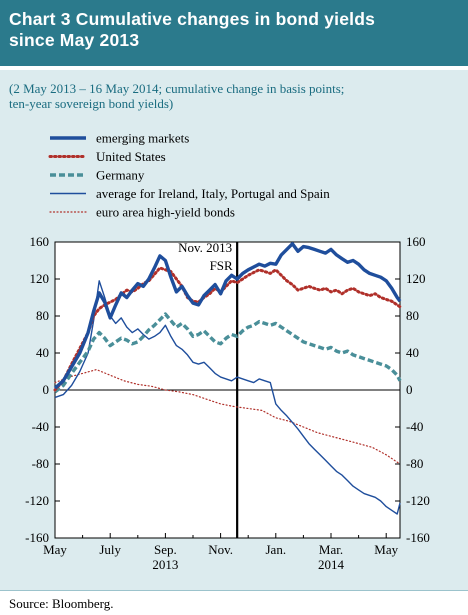 Image resolution: width=468 pixels, height=615 pixels. I want to click on y-tick-label-right: -120, so click(418, 500).